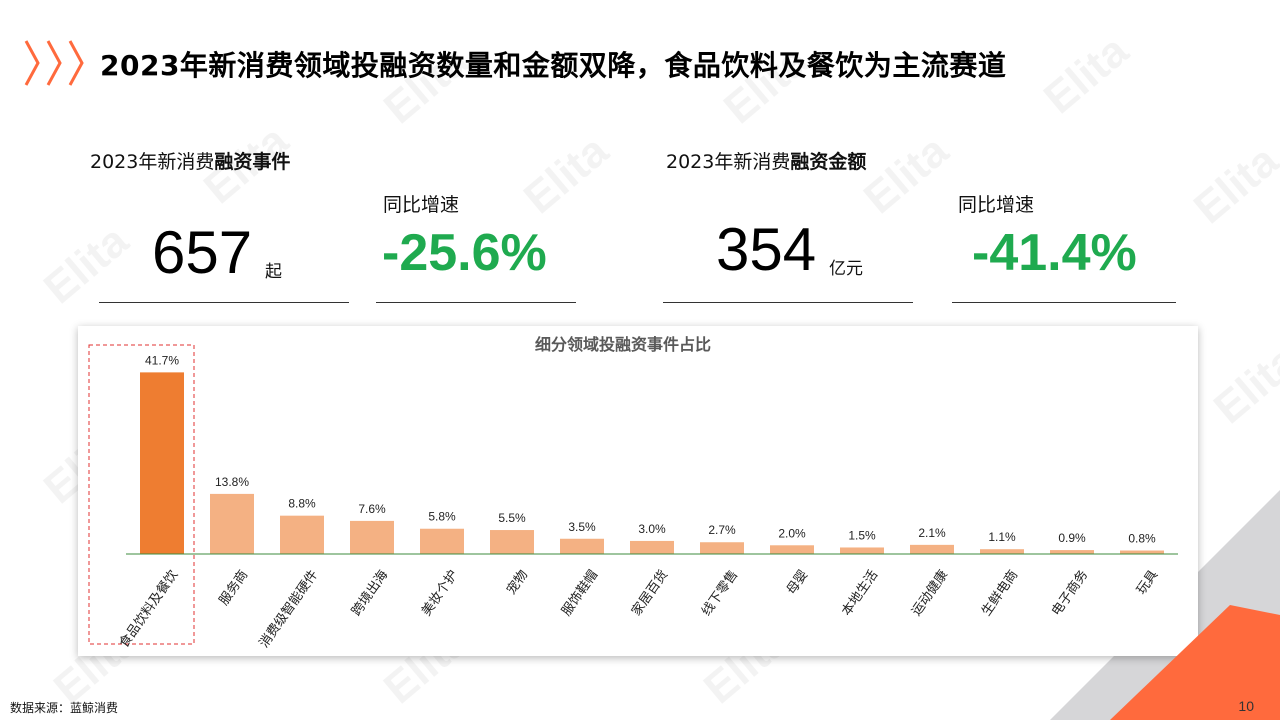  I want to click on right-kpi-unit: 亿元, so click(846, 269).